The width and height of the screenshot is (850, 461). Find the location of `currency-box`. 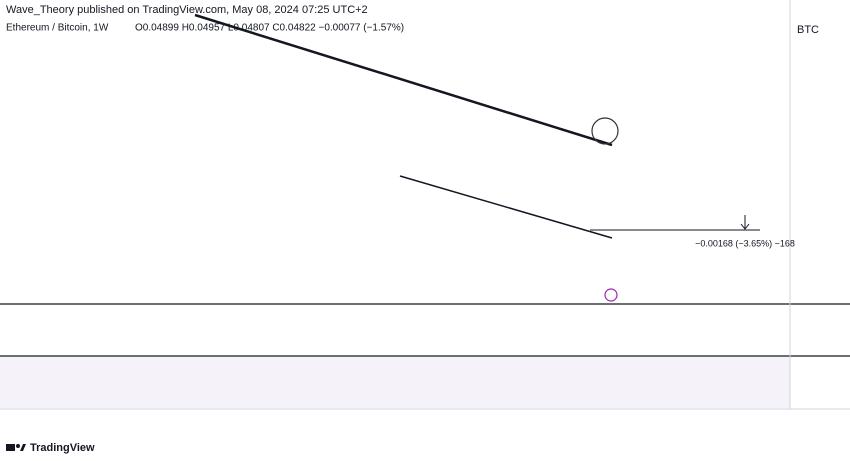

currency-box is located at coordinates (812, 30).